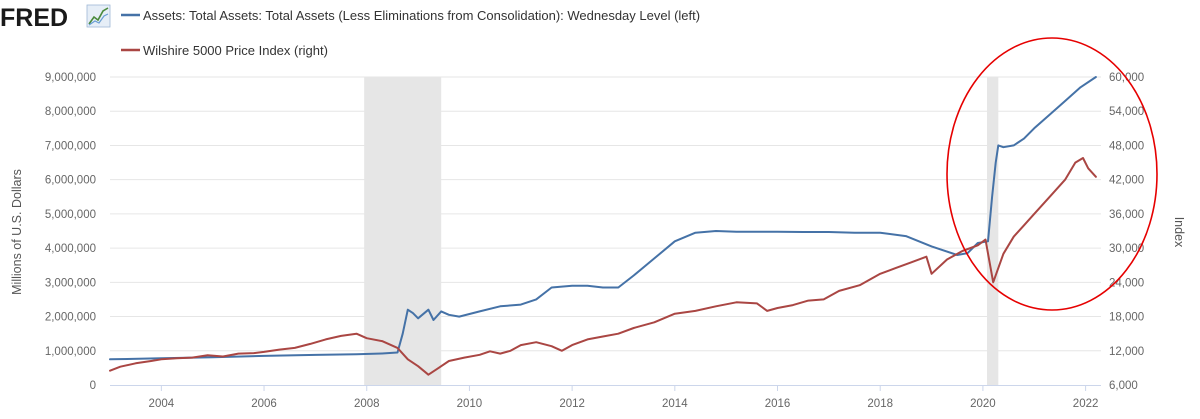 This screenshot has width=1200, height=419. What do you see at coordinates (367, 404) in the screenshot?
I see `x-tick-label: 2008` at bounding box center [367, 404].